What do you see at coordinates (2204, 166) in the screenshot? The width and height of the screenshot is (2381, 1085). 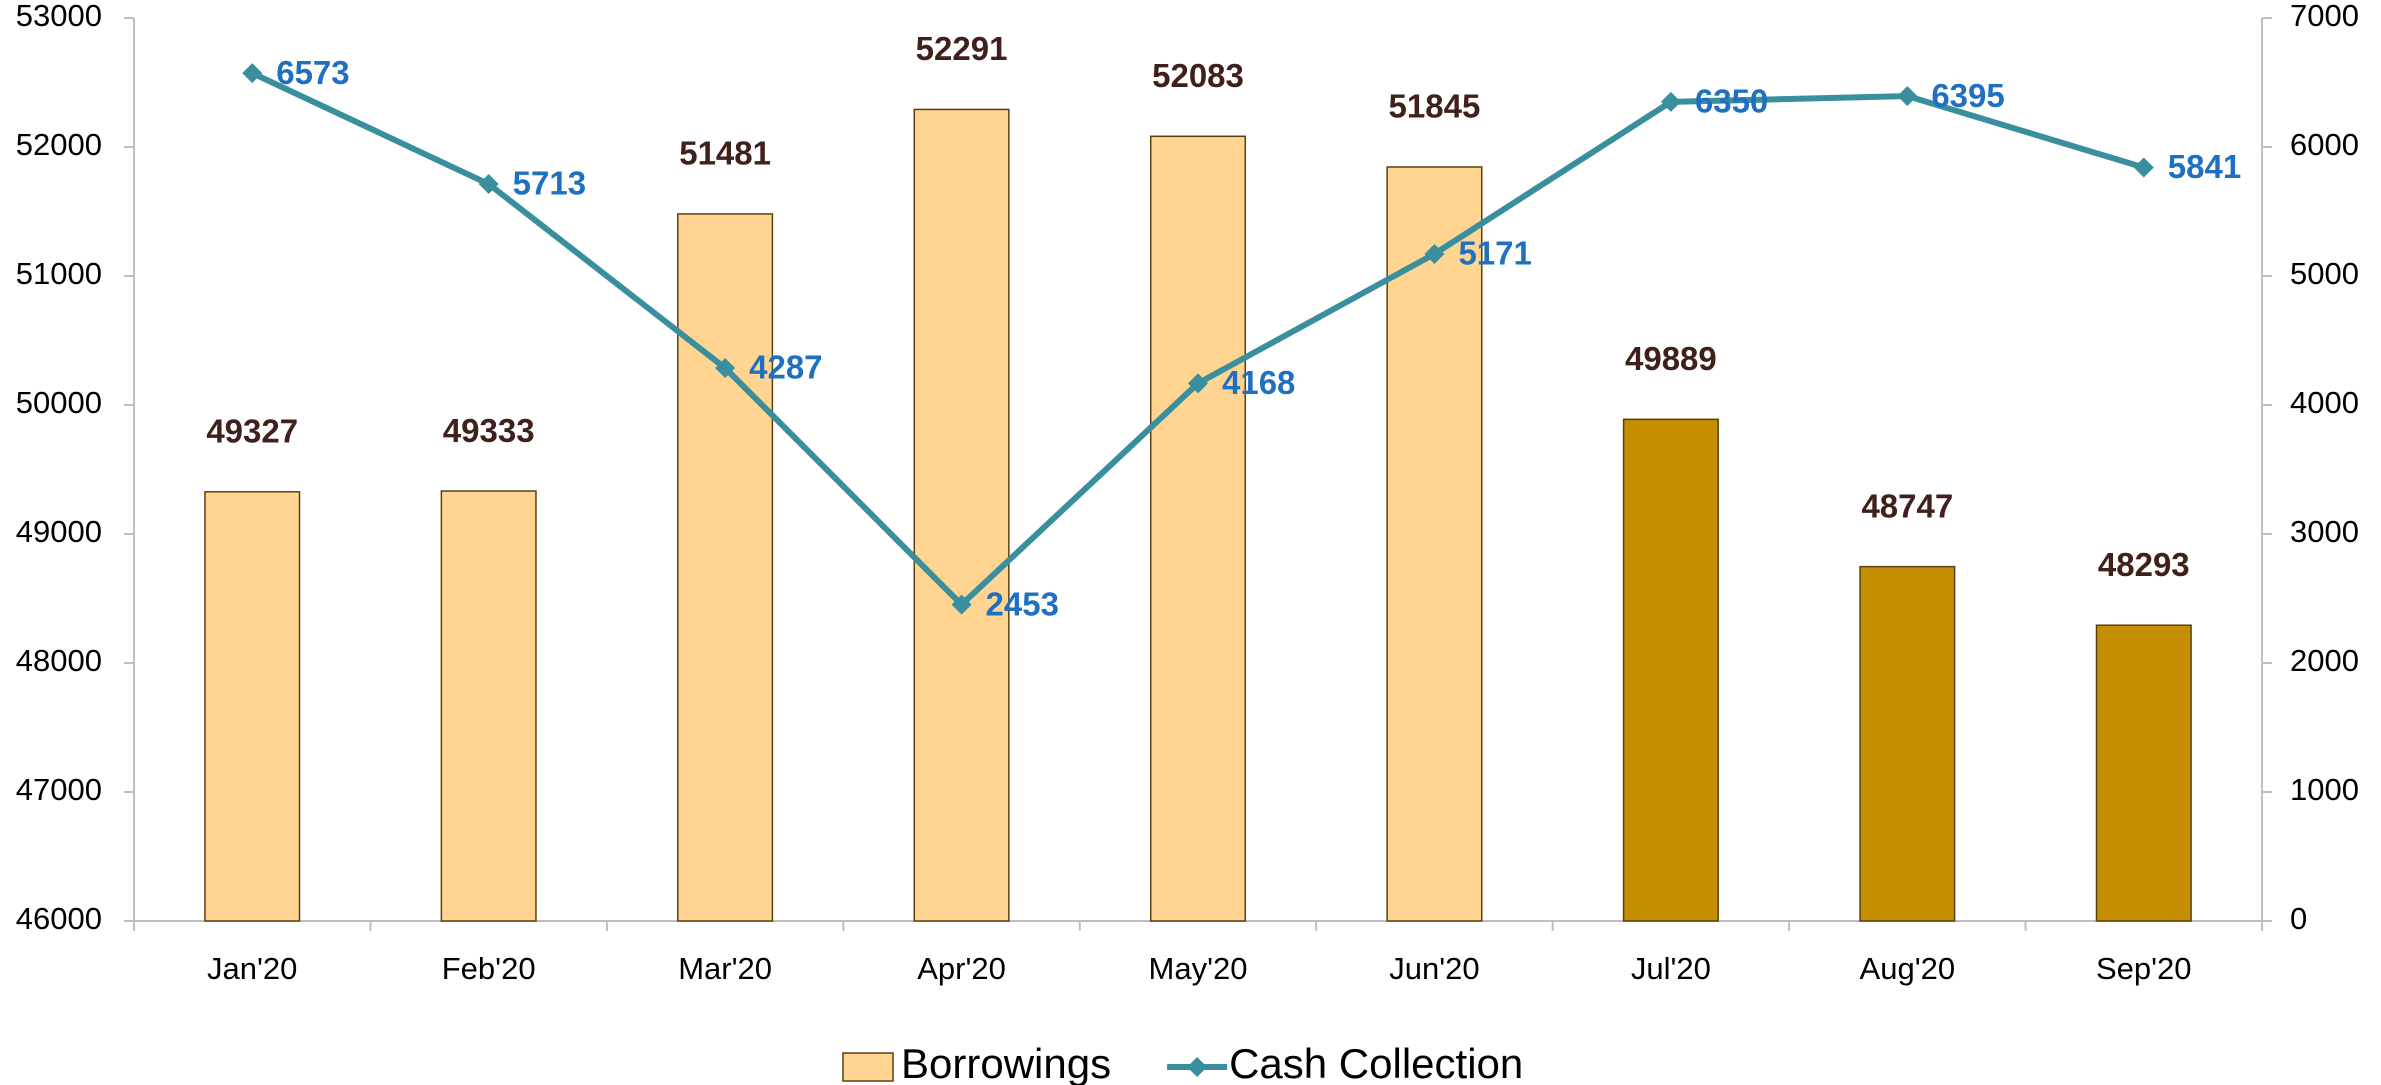 I see `line-value-label: 5841` at bounding box center [2204, 166].